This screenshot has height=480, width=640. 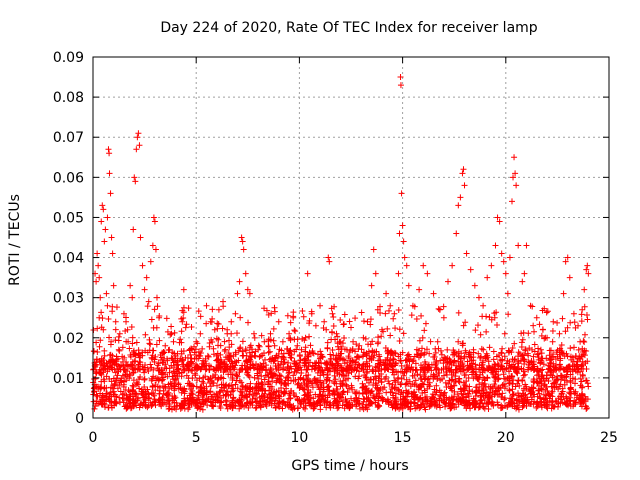 What do you see at coordinates (299, 438) in the screenshot?
I see `x-tick-label: 10` at bounding box center [299, 438].